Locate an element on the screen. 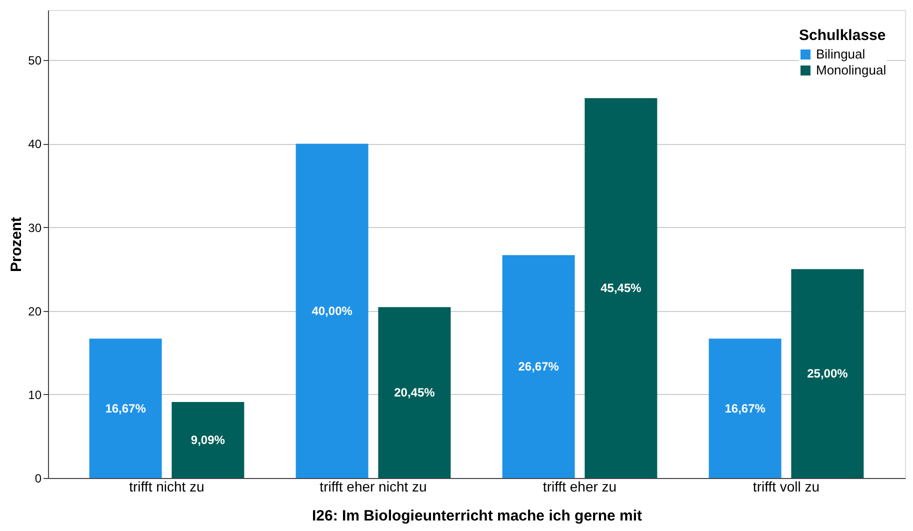 This screenshot has height=531, width=913. data-label: 26,67% is located at coordinates (539, 367).